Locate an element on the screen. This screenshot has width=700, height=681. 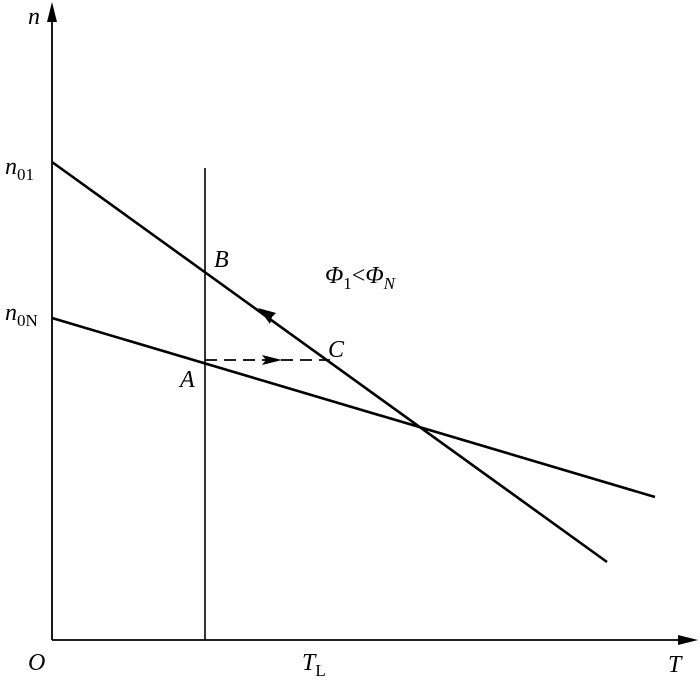
n0n-label: n0N is located at coordinates (21, 315).